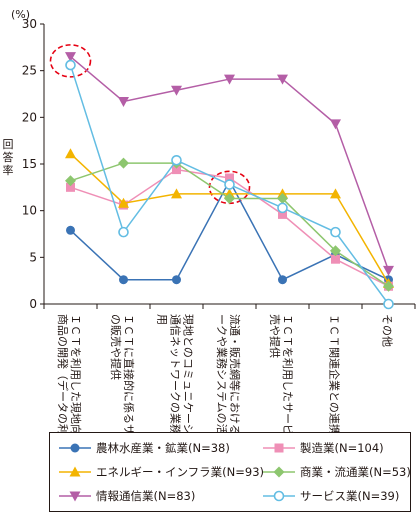  I want to click on legend-item: サービス業(N=39), so click(330, 496).